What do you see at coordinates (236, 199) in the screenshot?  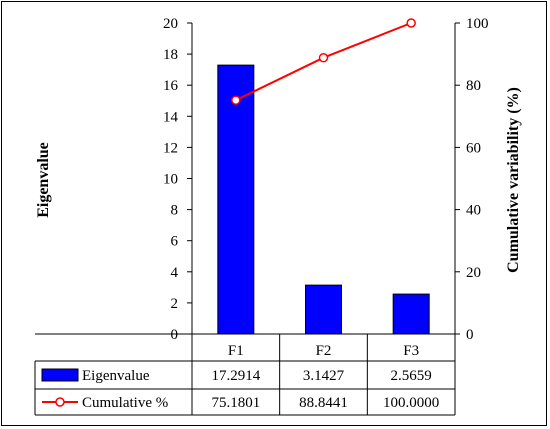 I see `bar-F1` at bounding box center [236, 199].